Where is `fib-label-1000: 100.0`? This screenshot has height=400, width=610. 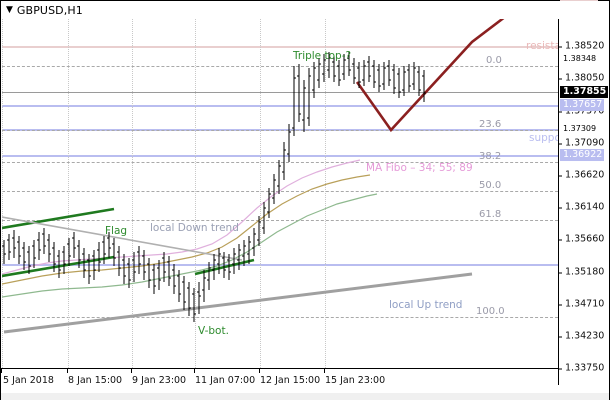
fib-label-1000: 100.0 is located at coordinates (490, 311).